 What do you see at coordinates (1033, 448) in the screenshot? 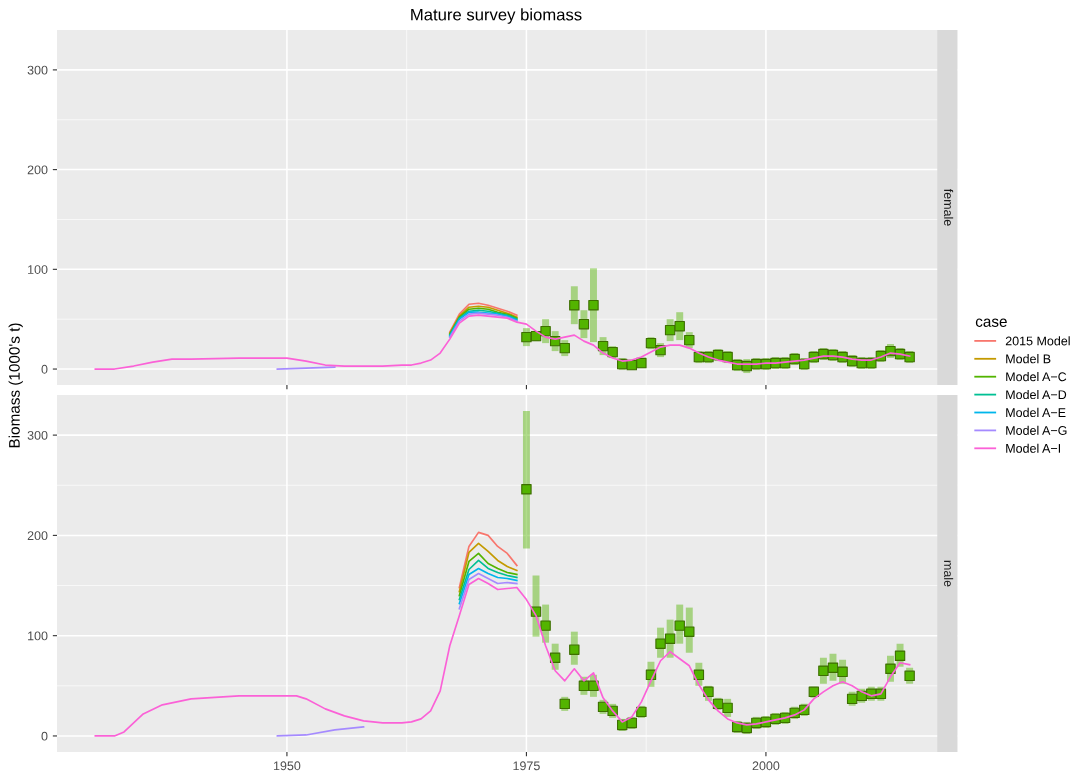
I see `legend-label: Model A−I` at bounding box center [1033, 448].